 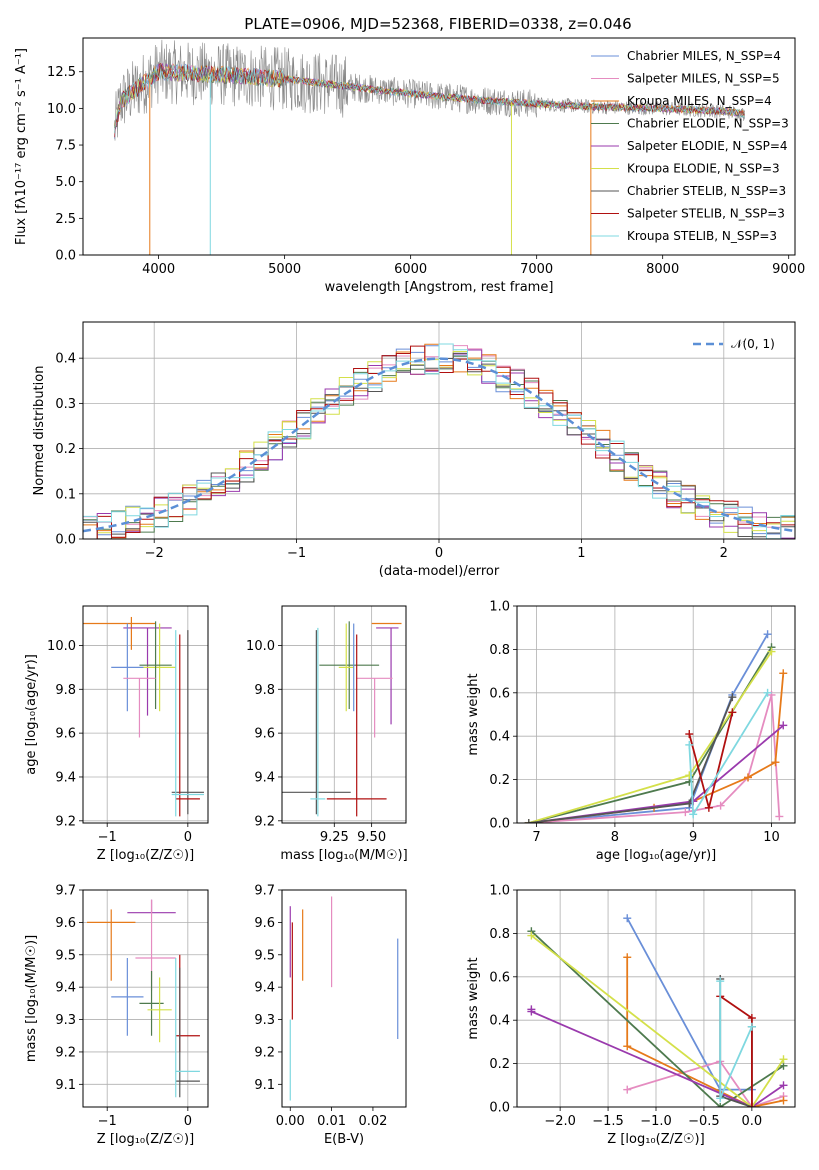 I want to click on legend-label: 𝒩(0, 1), so click(x=753, y=344).